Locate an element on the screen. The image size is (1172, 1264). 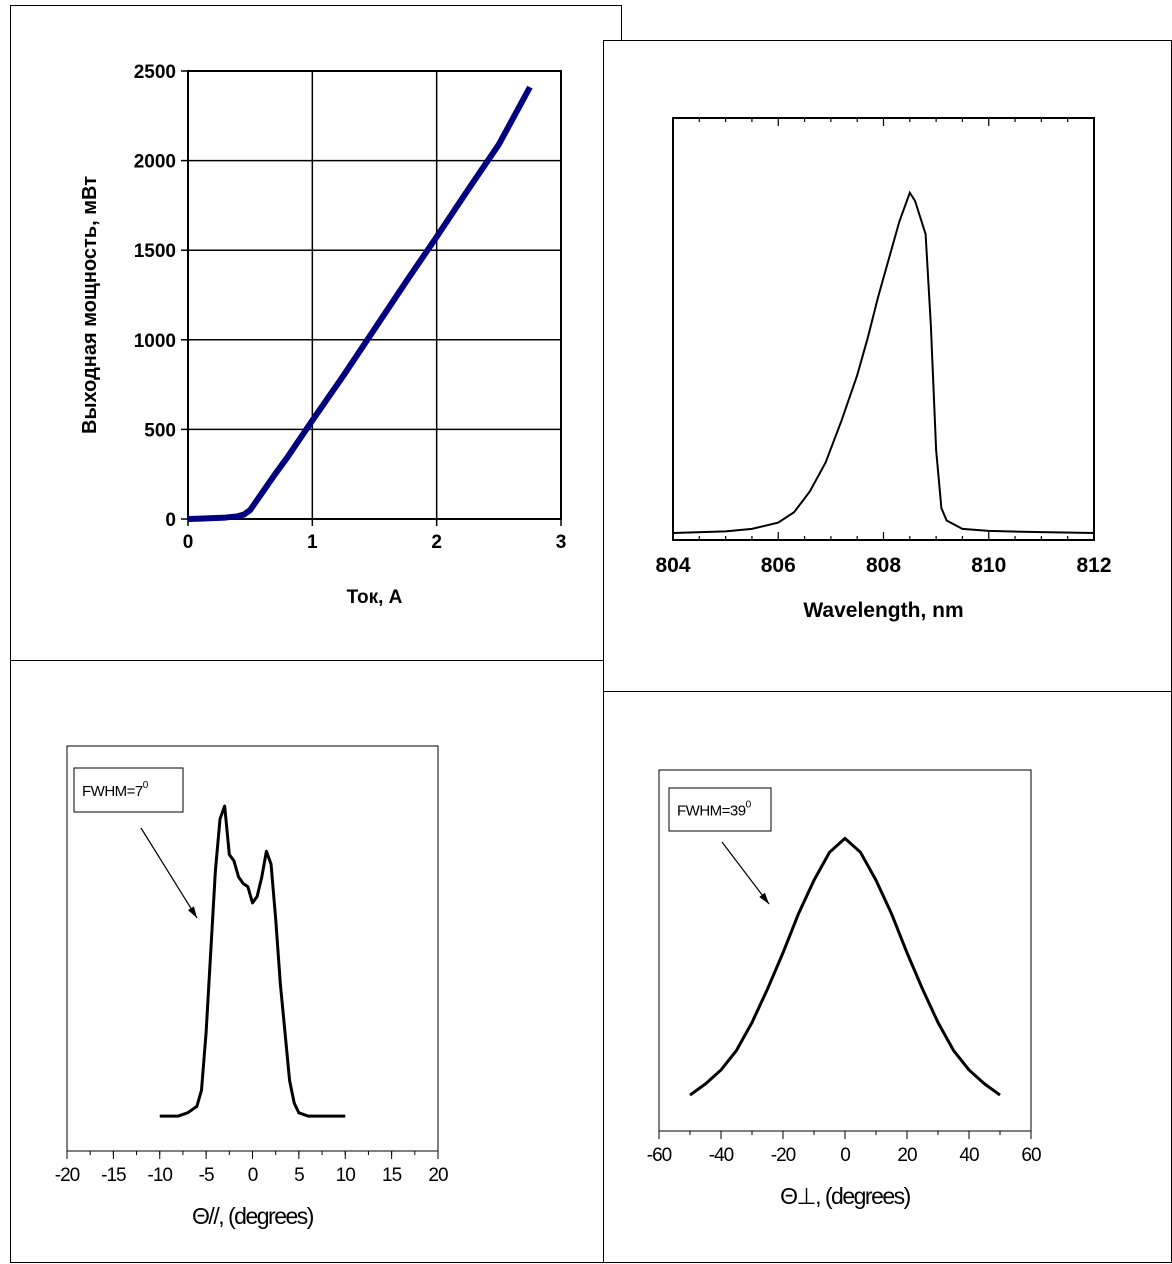
y-tick-label: 1000 is located at coordinates (155, 341).